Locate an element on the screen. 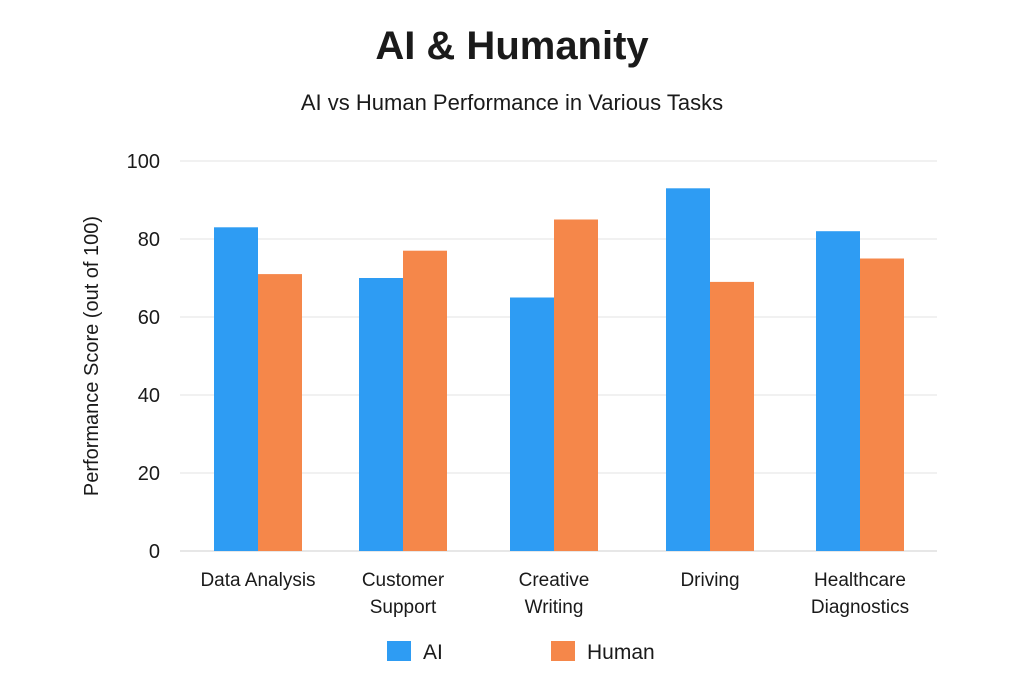 The image size is (1024, 683). y-tick-label: 40 is located at coordinates (149, 396).